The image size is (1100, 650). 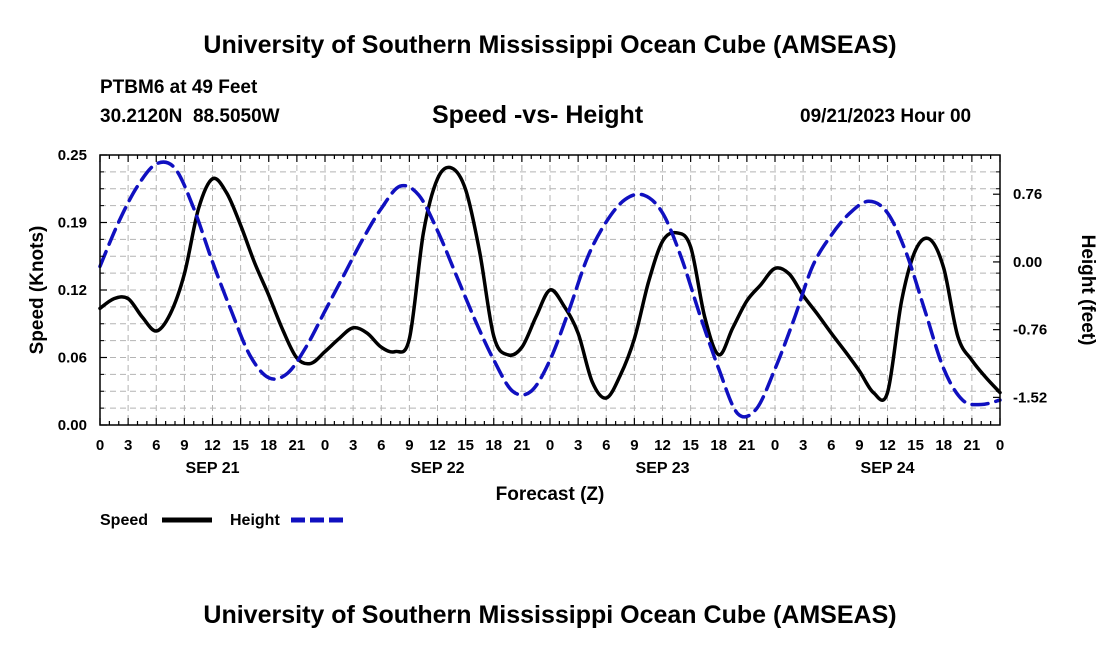 What do you see at coordinates (538, 115) in the screenshot?
I see `chart-subtitle: Speed -vs- Height` at bounding box center [538, 115].